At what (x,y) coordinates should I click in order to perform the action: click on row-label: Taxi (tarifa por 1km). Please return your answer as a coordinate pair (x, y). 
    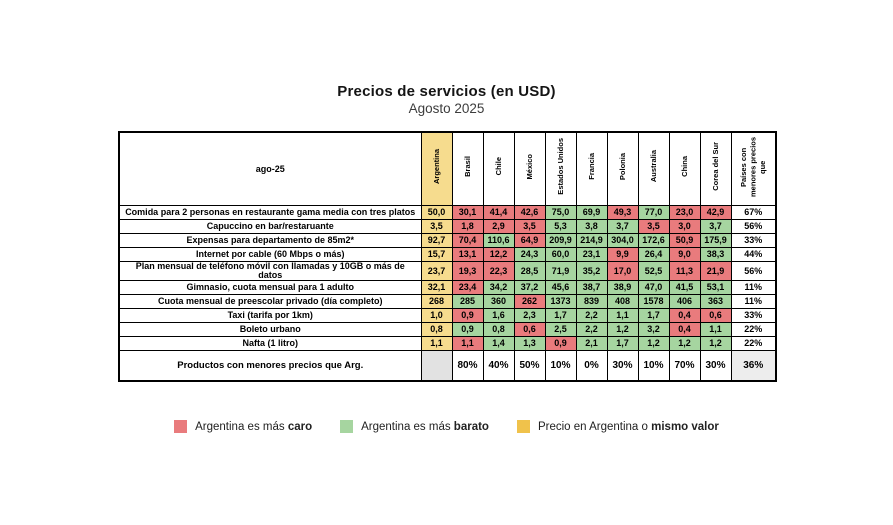
    Looking at the image, I should click on (270, 315).